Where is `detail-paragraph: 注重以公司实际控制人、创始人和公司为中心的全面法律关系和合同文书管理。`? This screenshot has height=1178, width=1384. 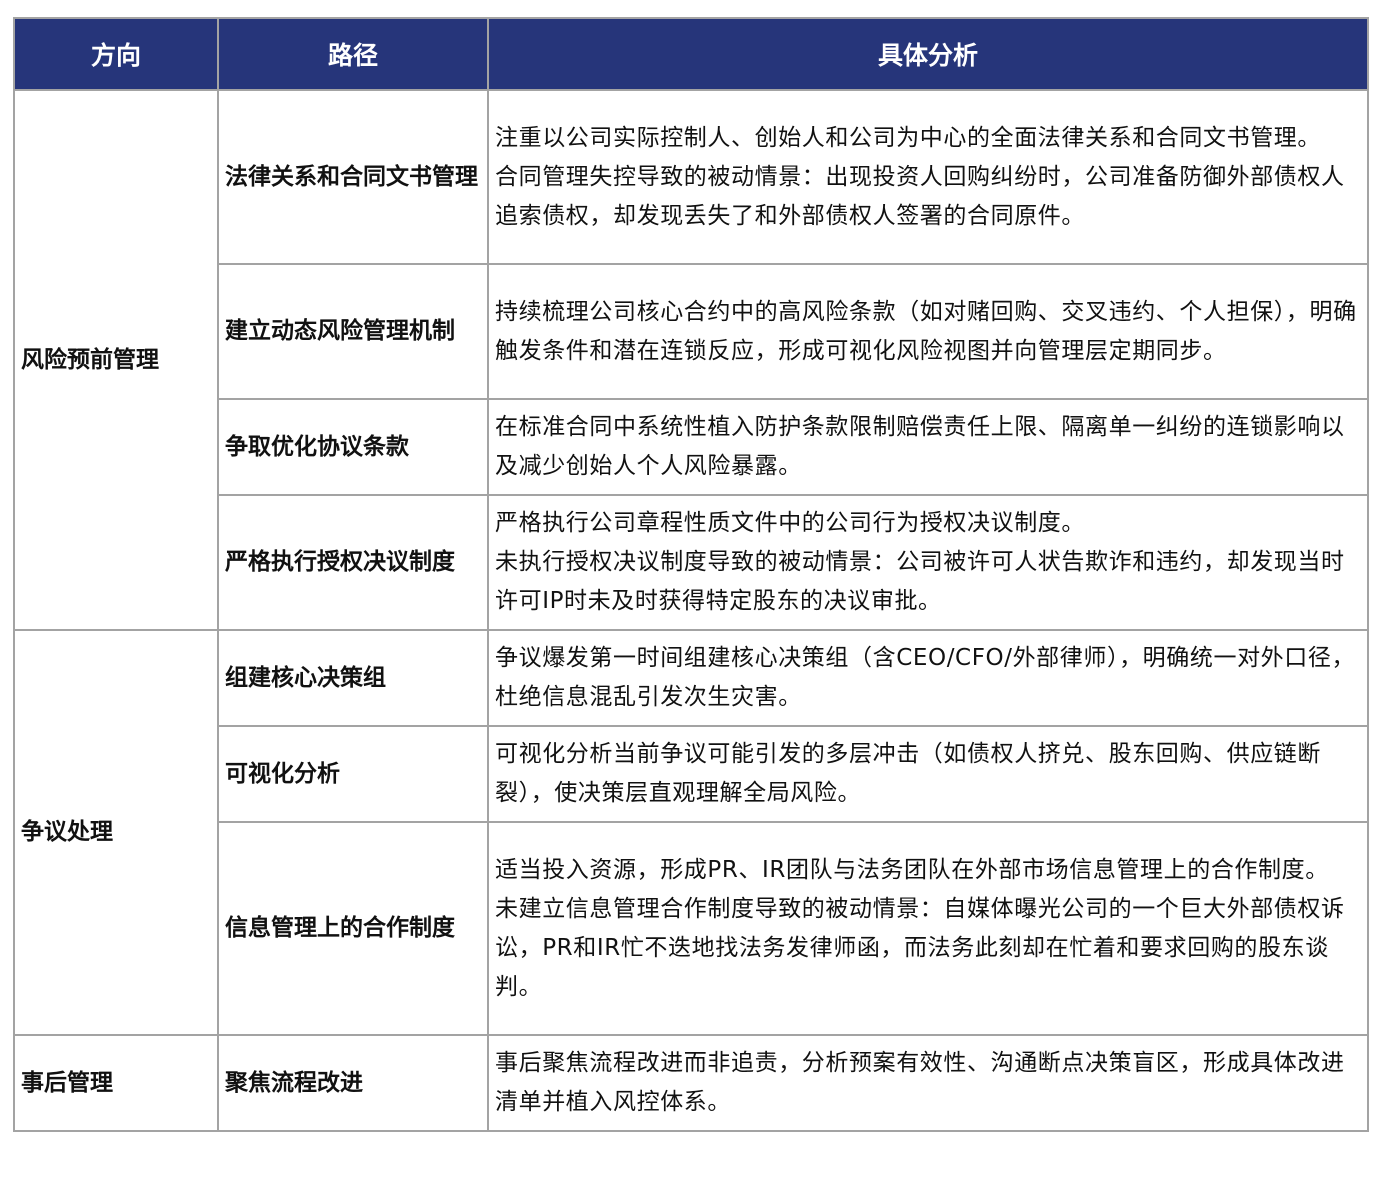 detail-paragraph: 注重以公司实际控制人、创始人和公司为中心的全面法律关系和合同文书管理。 is located at coordinates (908, 137).